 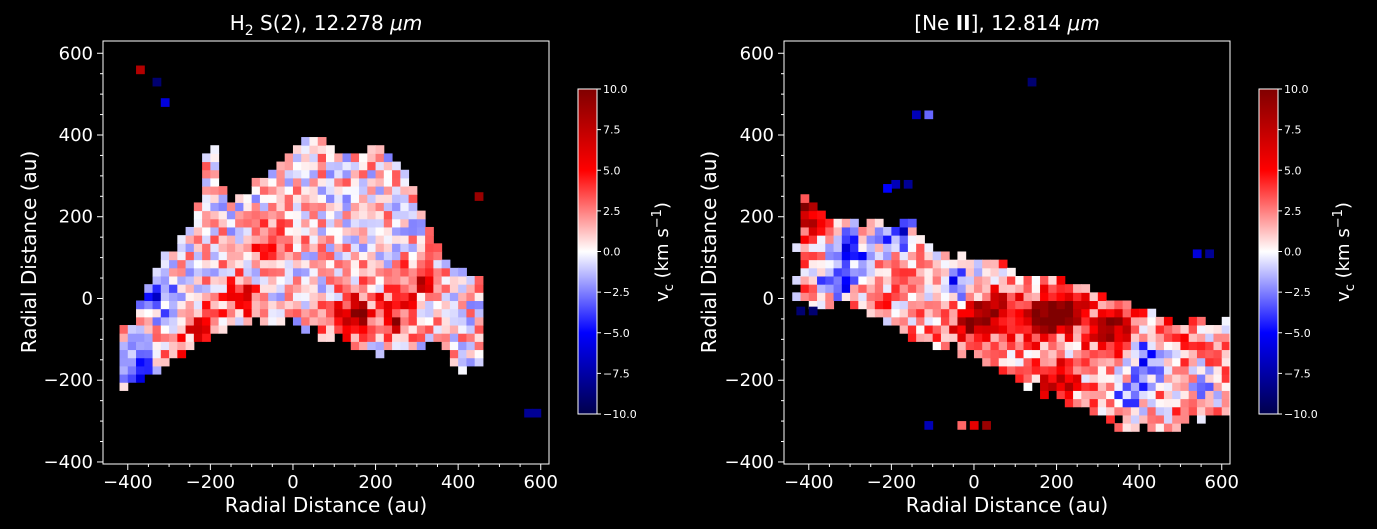 What do you see at coordinates (1293, 252) in the screenshot?
I see `colorbar-tick-label: 0.0` at bounding box center [1293, 252].